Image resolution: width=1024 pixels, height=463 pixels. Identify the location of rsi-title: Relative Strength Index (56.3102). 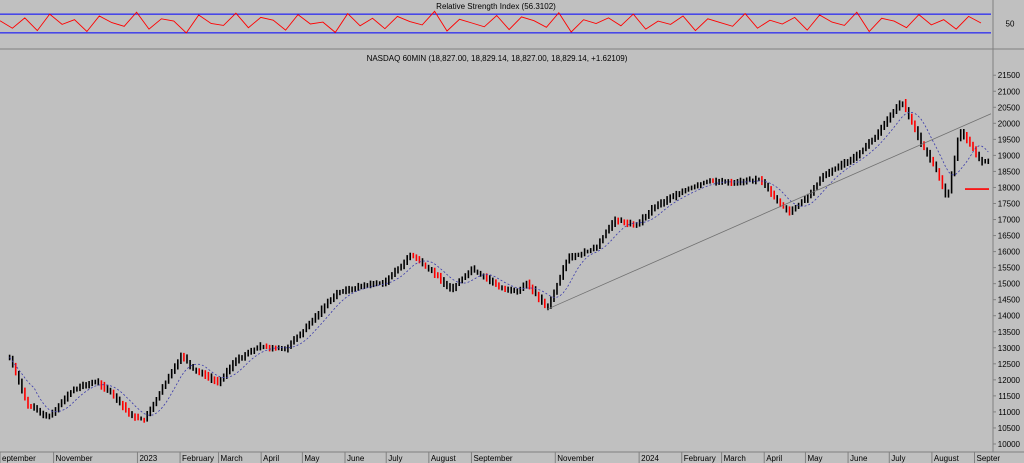
(496, 6).